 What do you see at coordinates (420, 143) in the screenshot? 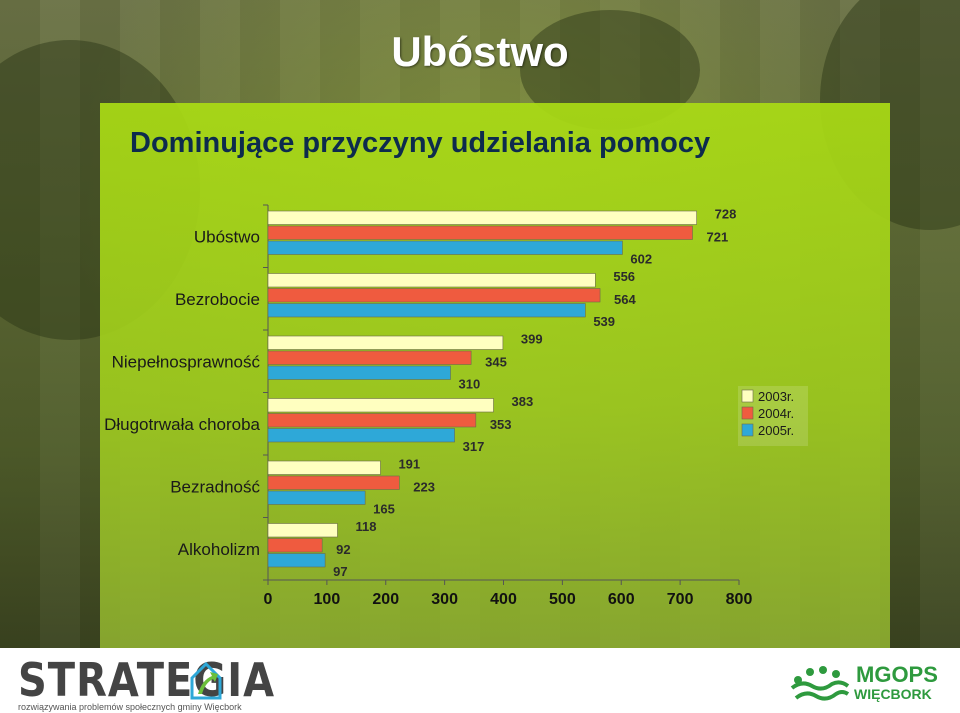
I see `chart-title: Dominujące przyczyny udzielania pomocy` at bounding box center [420, 143].